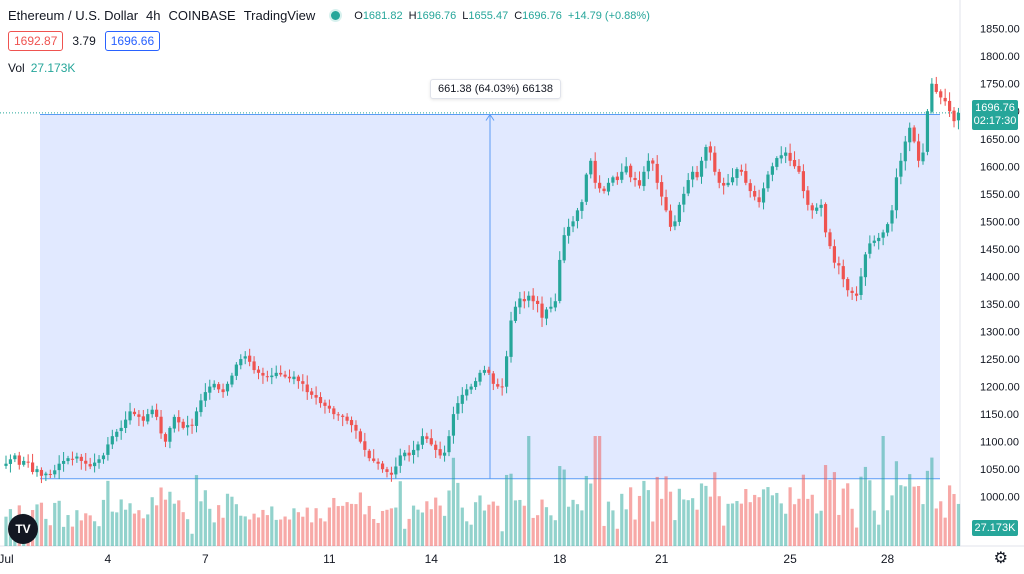  I want to click on y-tick-label: 1550.00, so click(1000, 195).